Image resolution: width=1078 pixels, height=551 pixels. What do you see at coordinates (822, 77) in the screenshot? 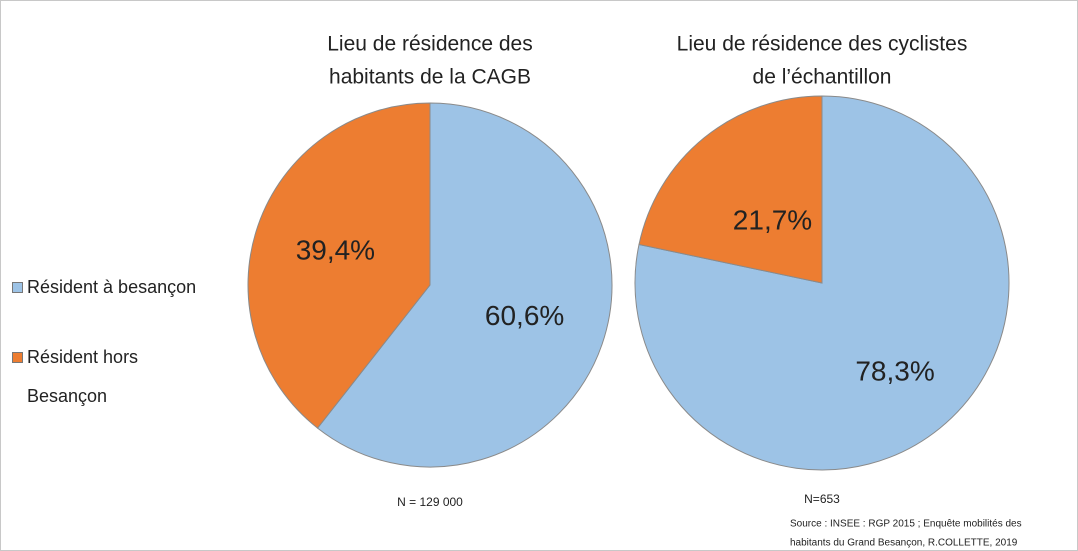
I see `chart-title: de l’échantillon` at bounding box center [822, 77].